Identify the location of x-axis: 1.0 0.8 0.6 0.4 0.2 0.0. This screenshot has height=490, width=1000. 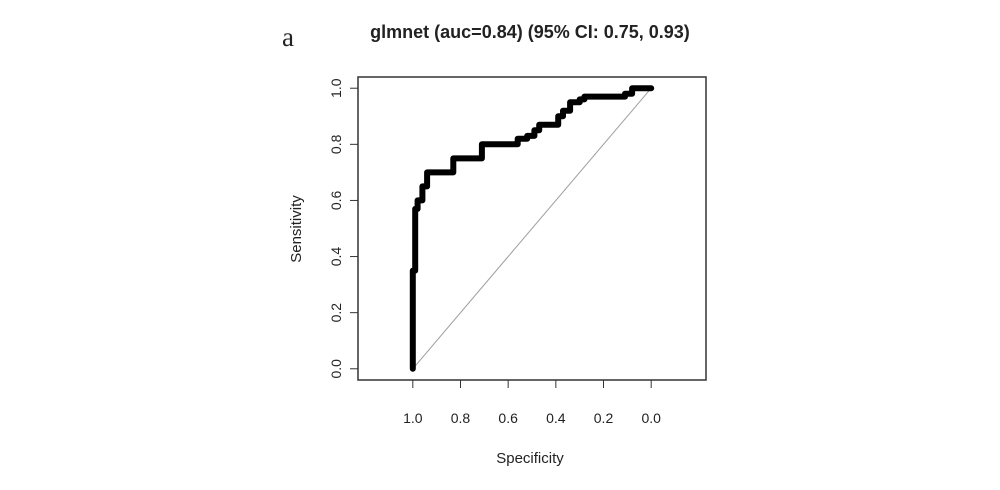
(532, 402).